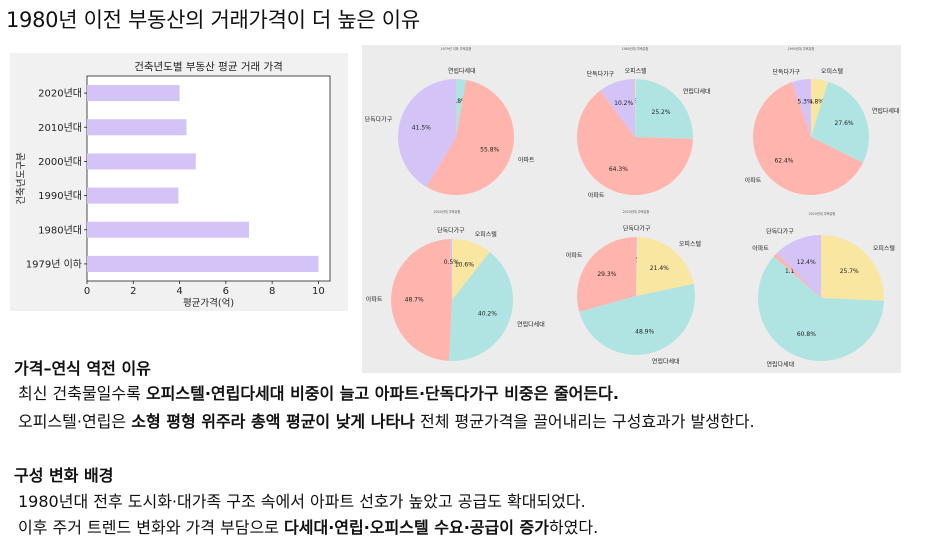  Describe the element at coordinates (82, 368) in the screenshot. I see `section-heading: 가격–연식 역전 이유` at that location.